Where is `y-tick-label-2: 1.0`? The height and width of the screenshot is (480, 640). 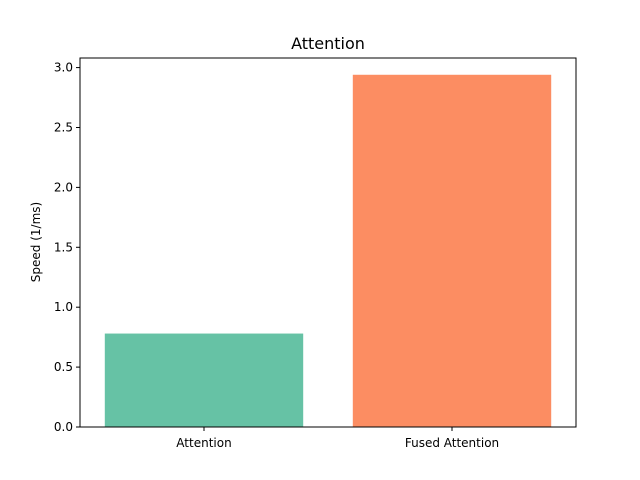 y-tick-label-2: 1.0 is located at coordinates (63, 307).